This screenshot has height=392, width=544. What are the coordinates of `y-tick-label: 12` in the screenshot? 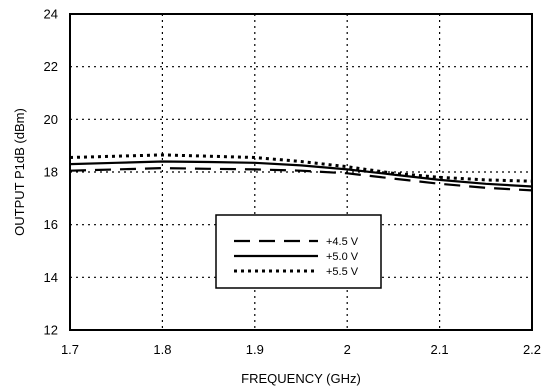 It's located at (51, 330).